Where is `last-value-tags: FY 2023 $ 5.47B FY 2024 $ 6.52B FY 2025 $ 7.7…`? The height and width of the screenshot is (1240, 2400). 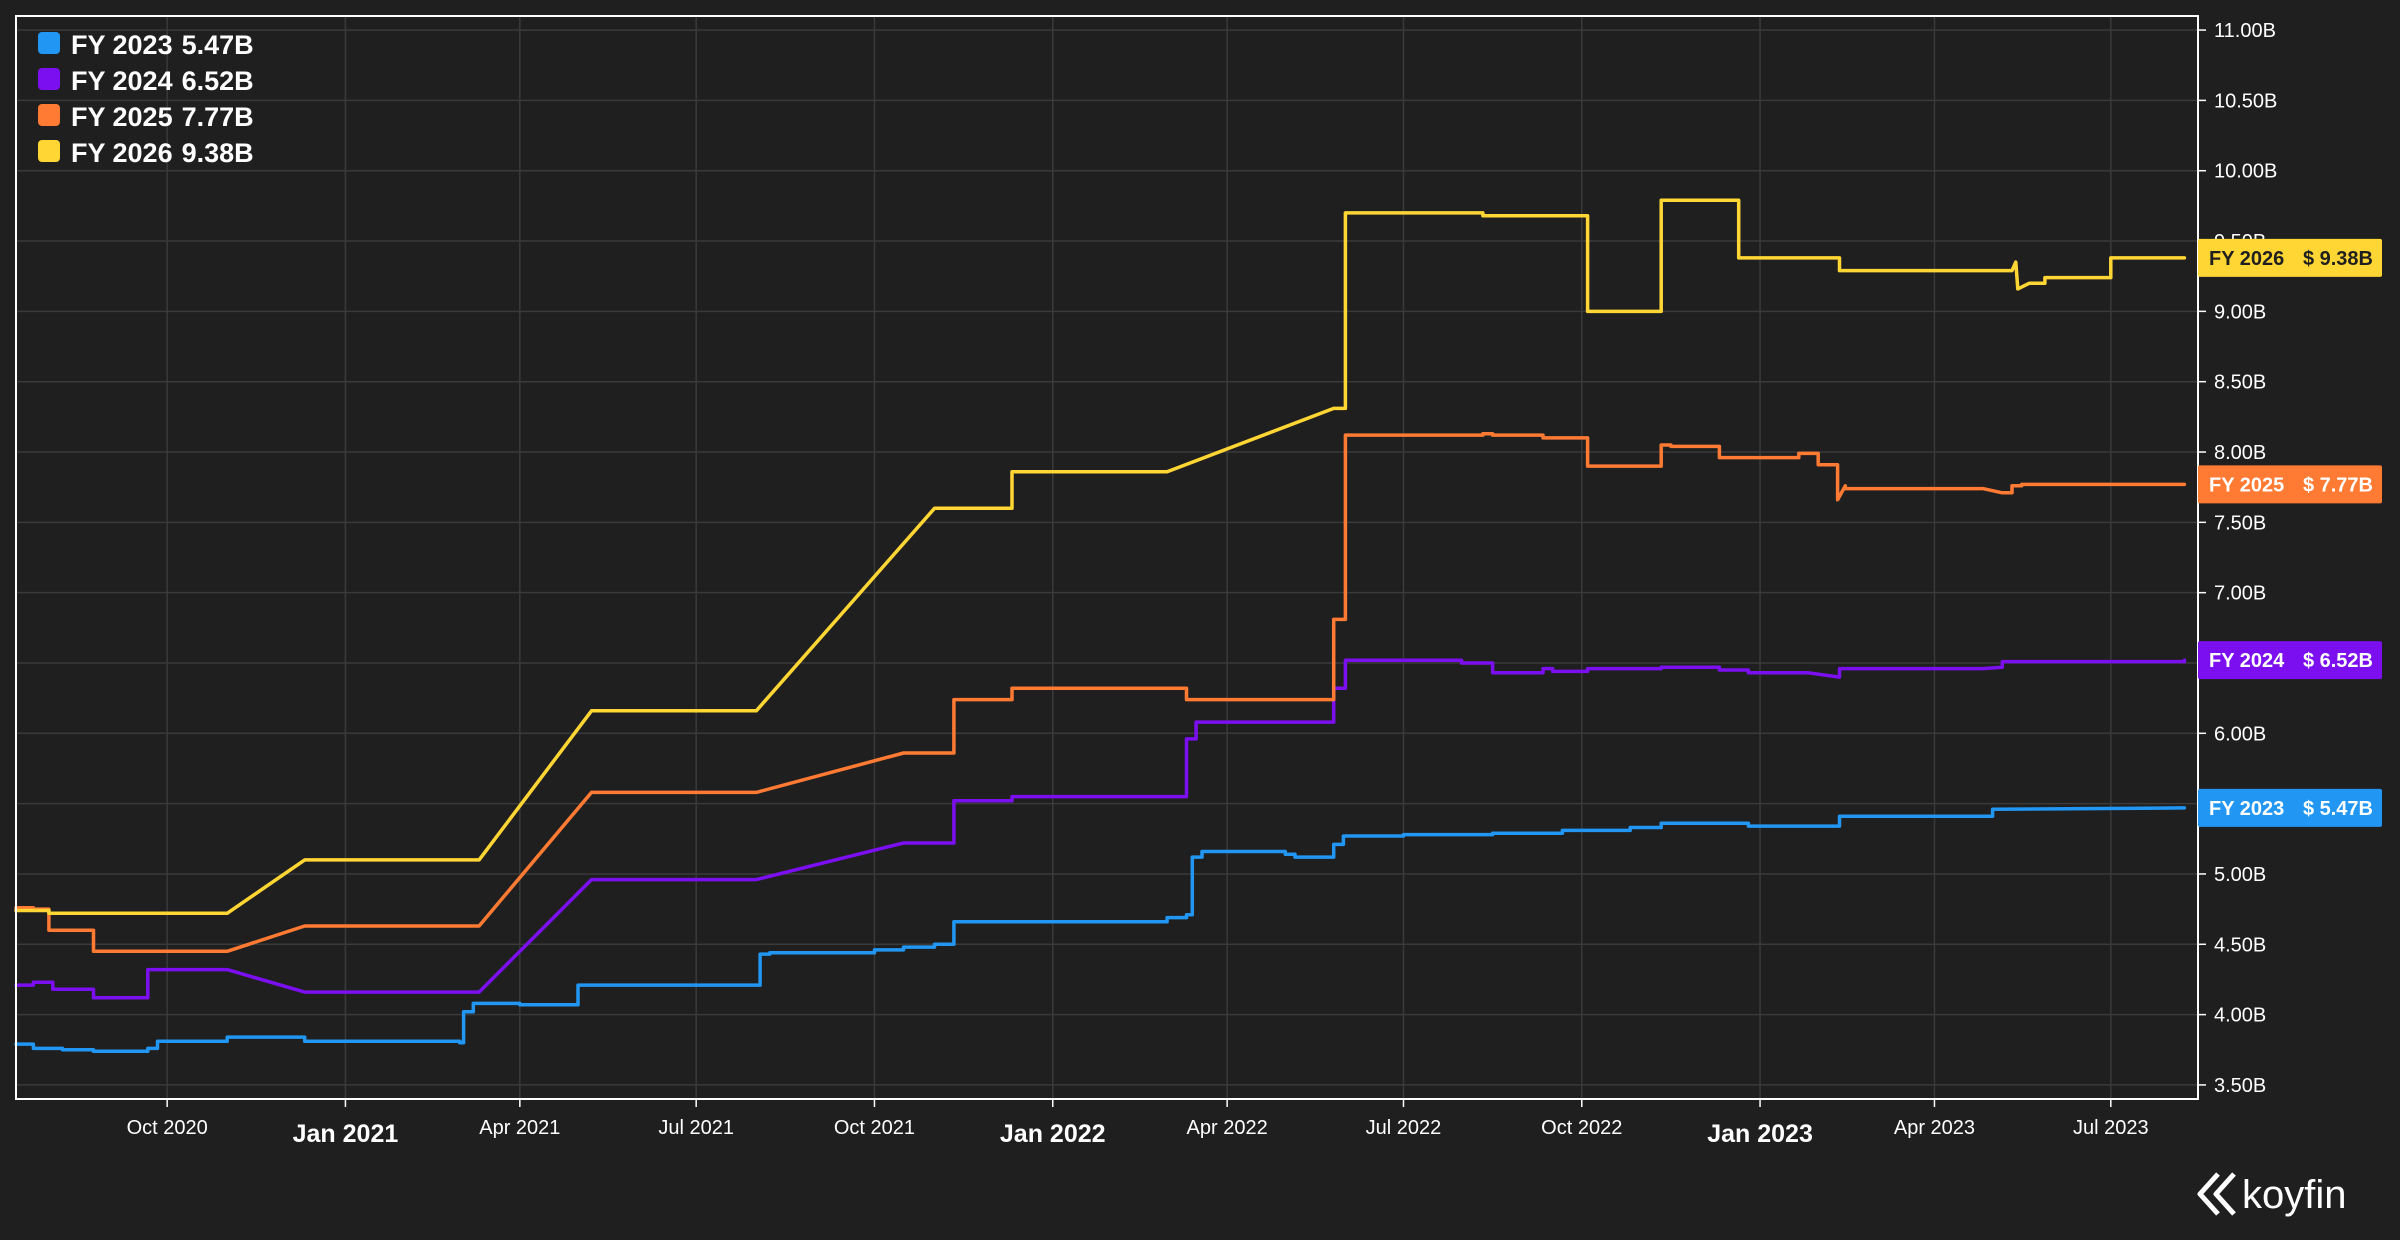
last-value-tags: FY 2023 $ 5.47B FY 2024 $ 6.52B FY 2025 $ 7.7… is located at coordinates (2290, 532).